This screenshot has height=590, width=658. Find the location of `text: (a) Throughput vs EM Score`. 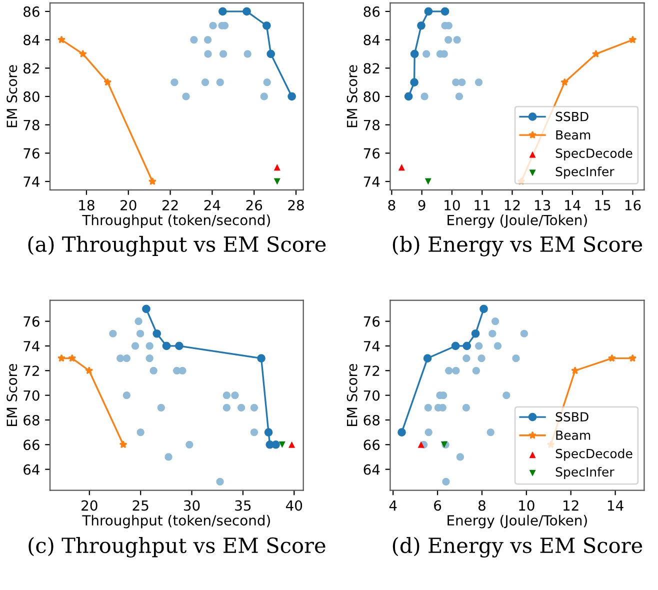

text: (a) Throughput vs EM Score is located at coordinates (177, 246).